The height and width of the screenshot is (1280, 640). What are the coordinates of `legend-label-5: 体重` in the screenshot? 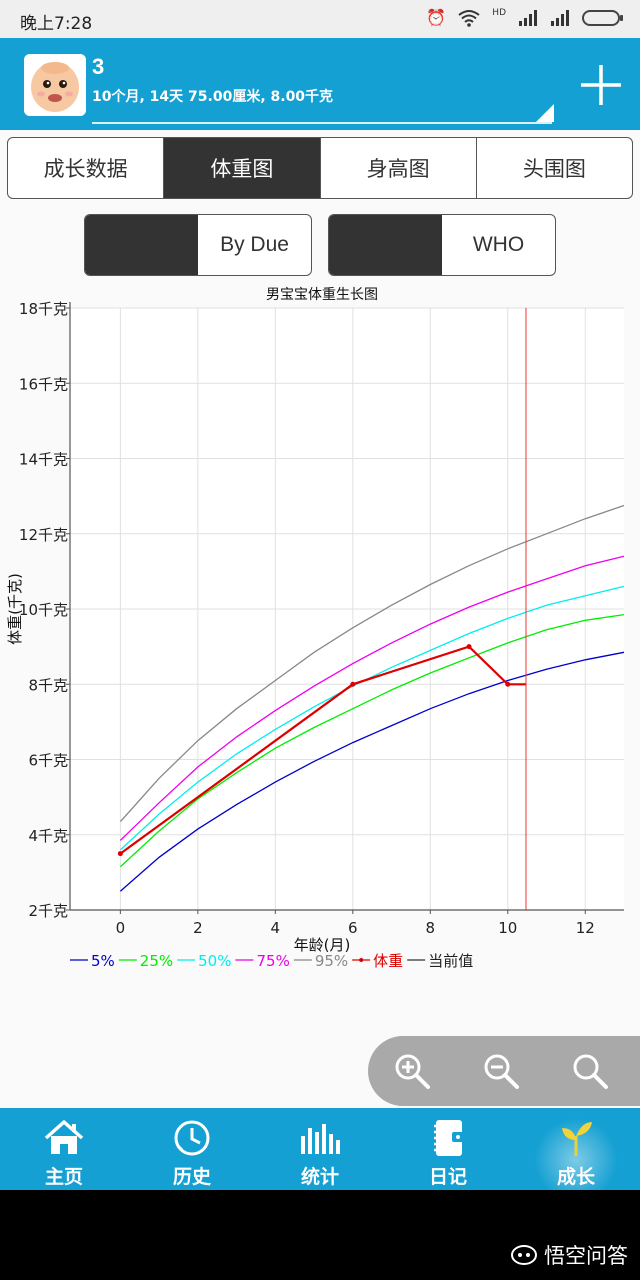 It's located at (388, 961).